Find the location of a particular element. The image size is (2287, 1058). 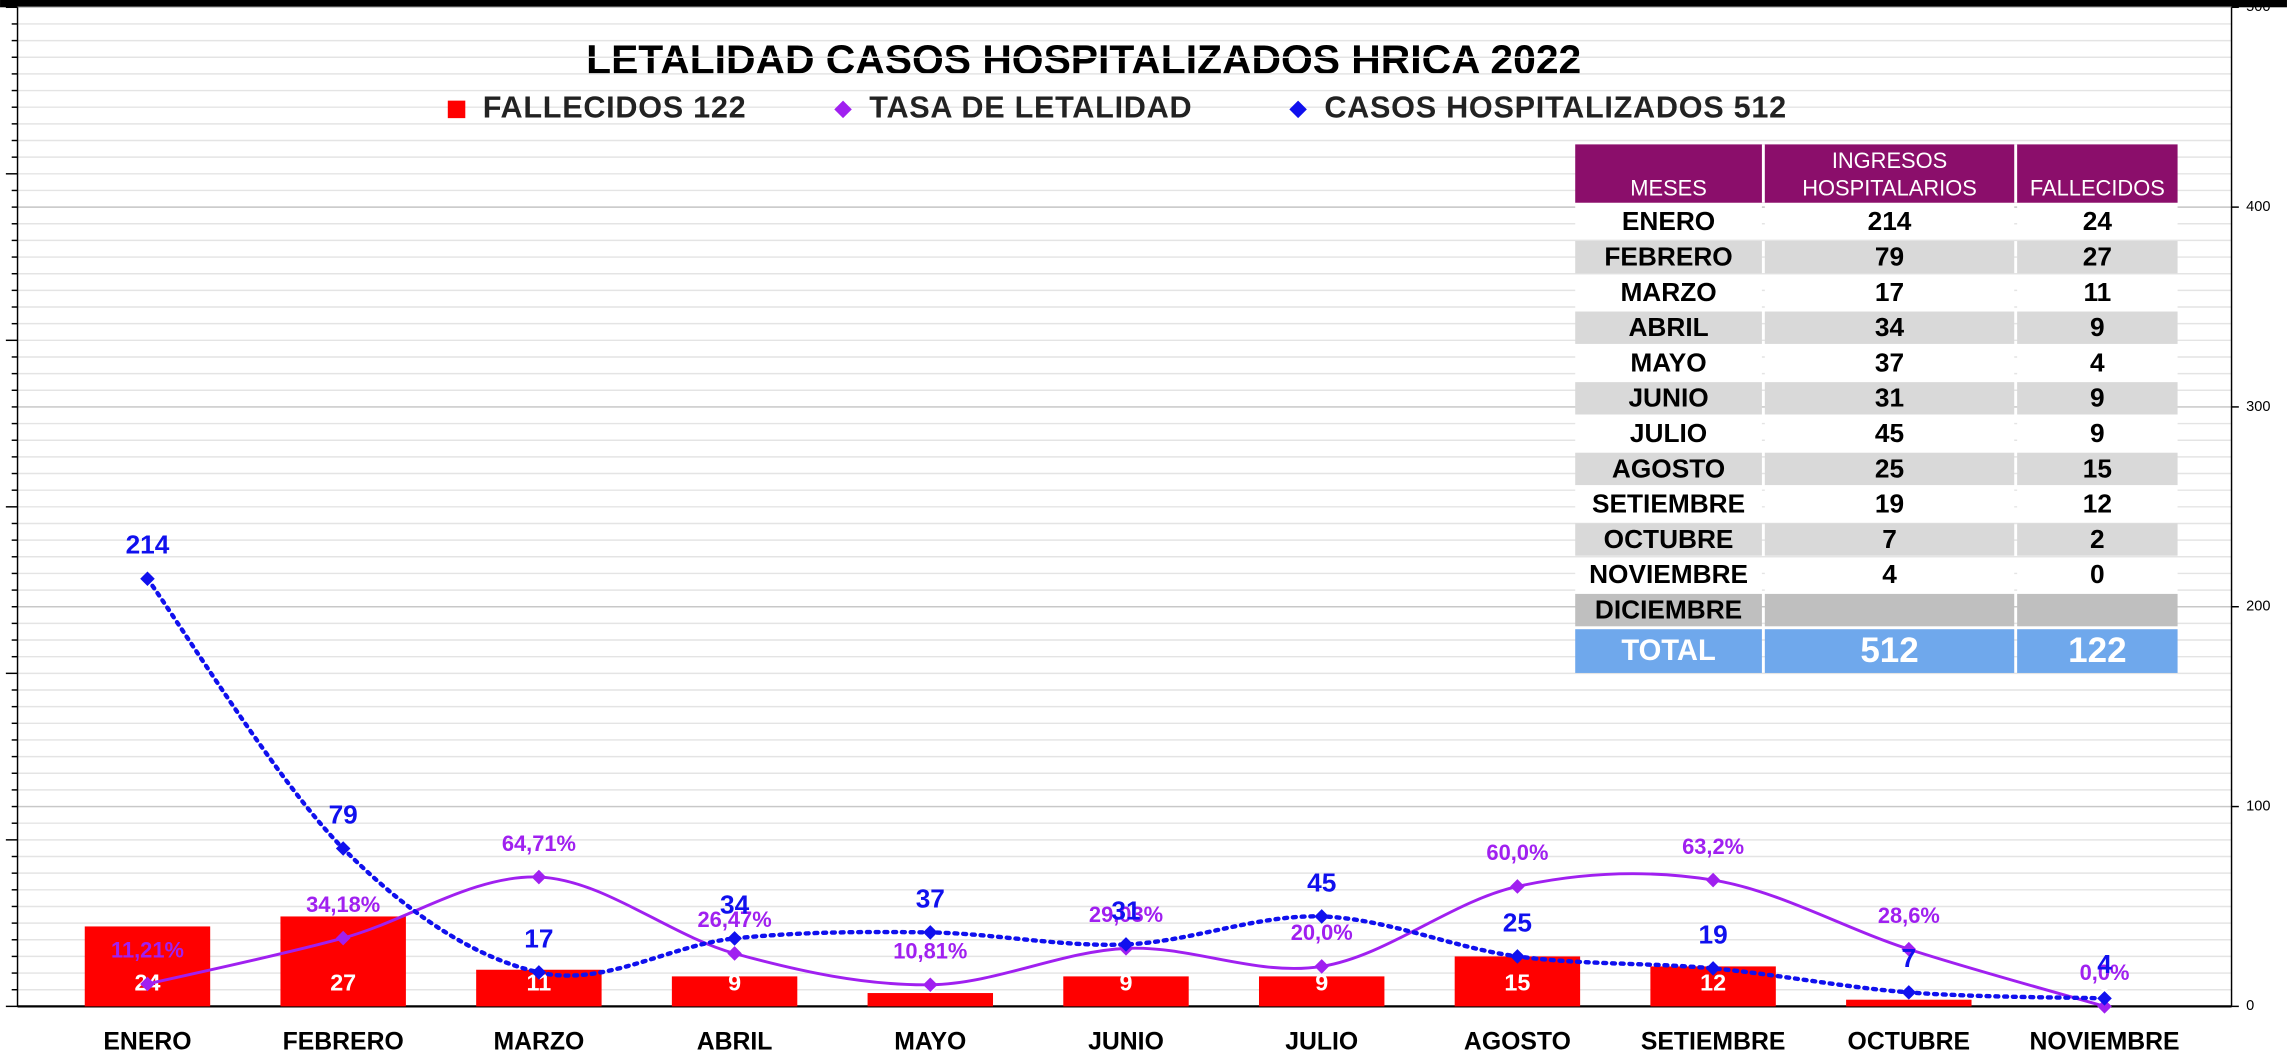

table-cell: 19 is located at coordinates (1889, 504).